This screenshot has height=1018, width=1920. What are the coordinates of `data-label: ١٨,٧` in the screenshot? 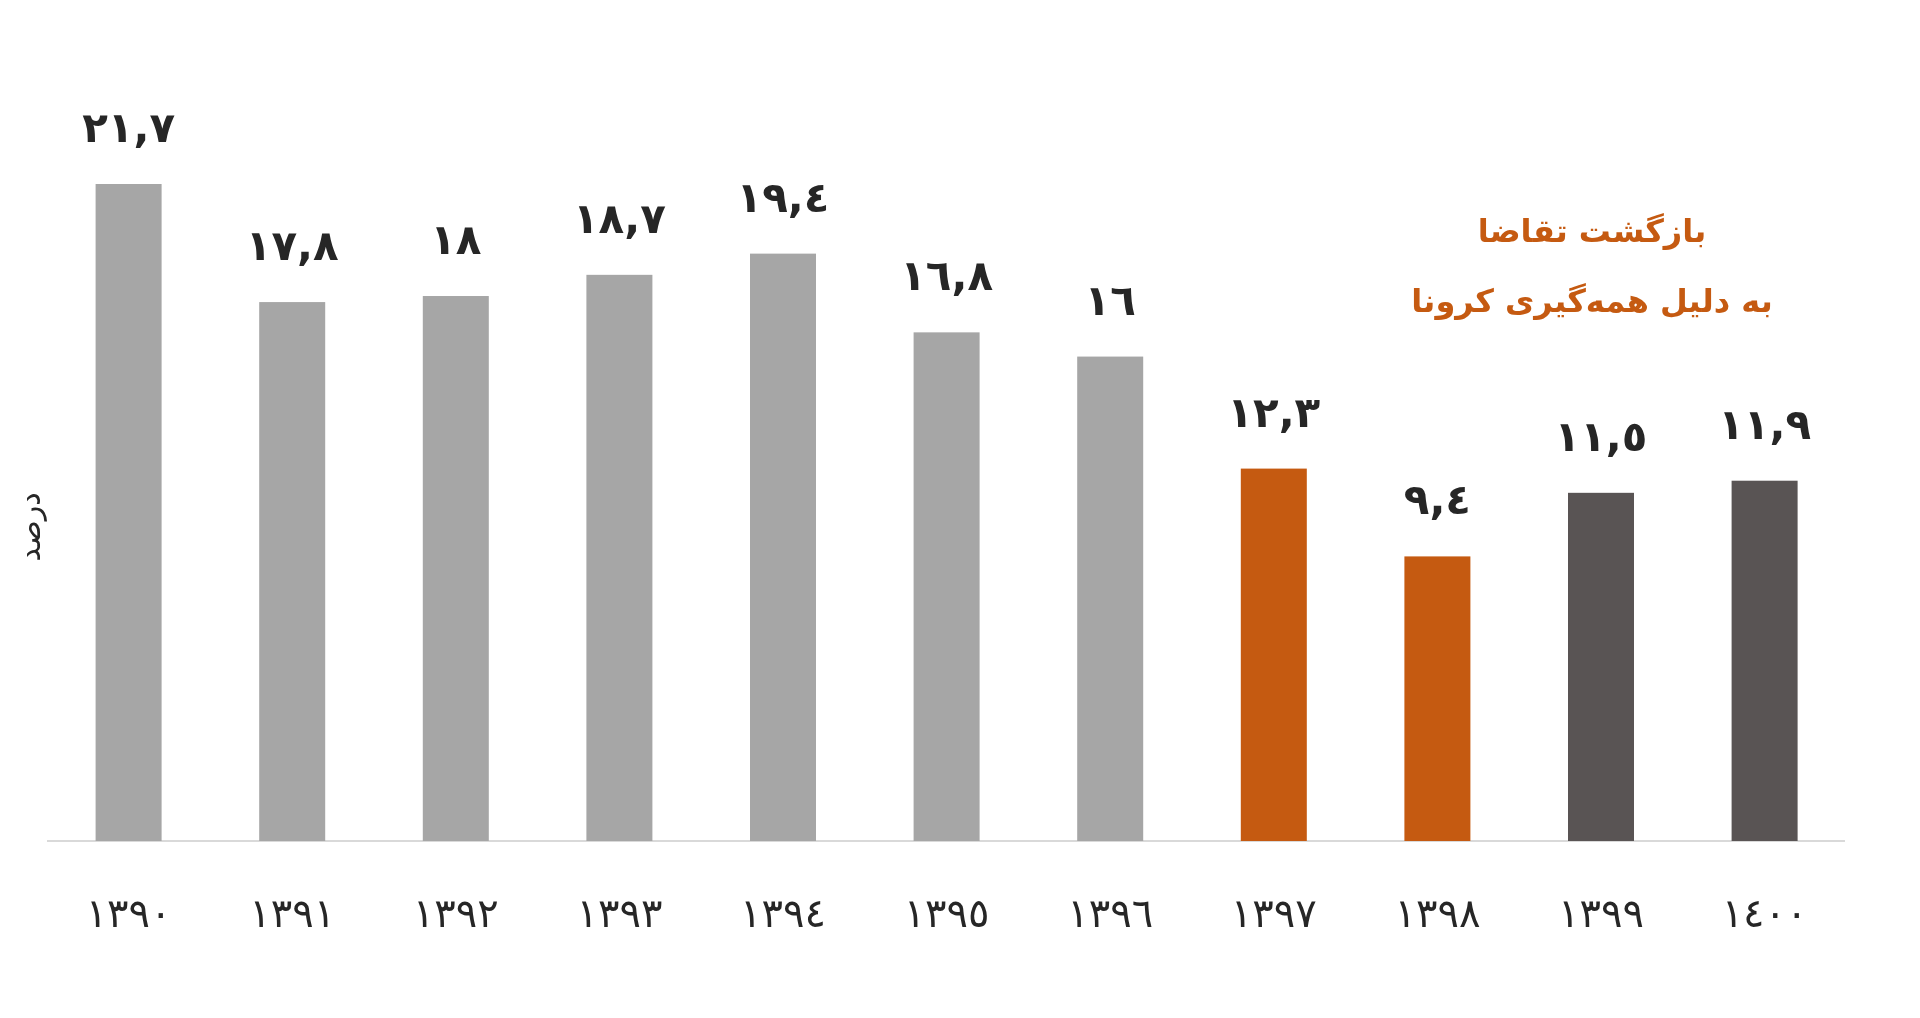 It's located at (619, 218).